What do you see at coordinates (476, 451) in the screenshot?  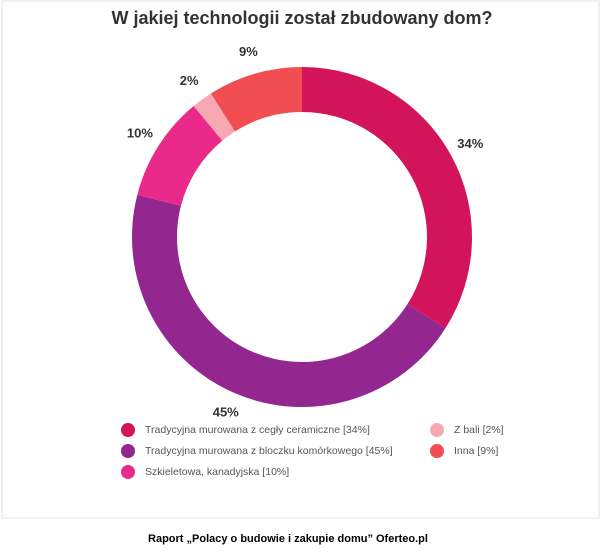 I see `legend-label: Inna [9%]` at bounding box center [476, 451].